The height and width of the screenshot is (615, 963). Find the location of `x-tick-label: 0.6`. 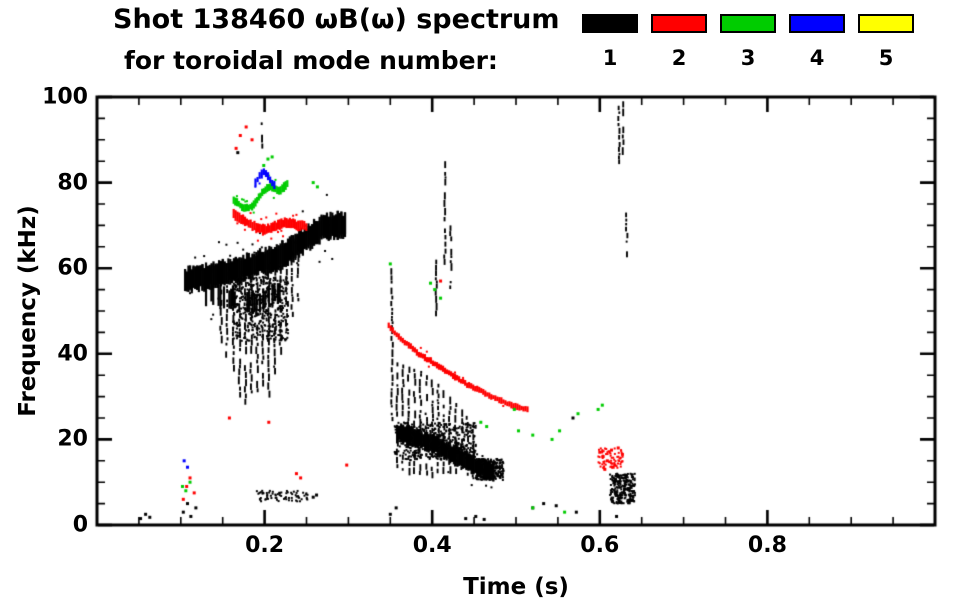

x-tick-label: 0.6 is located at coordinates (600, 545).